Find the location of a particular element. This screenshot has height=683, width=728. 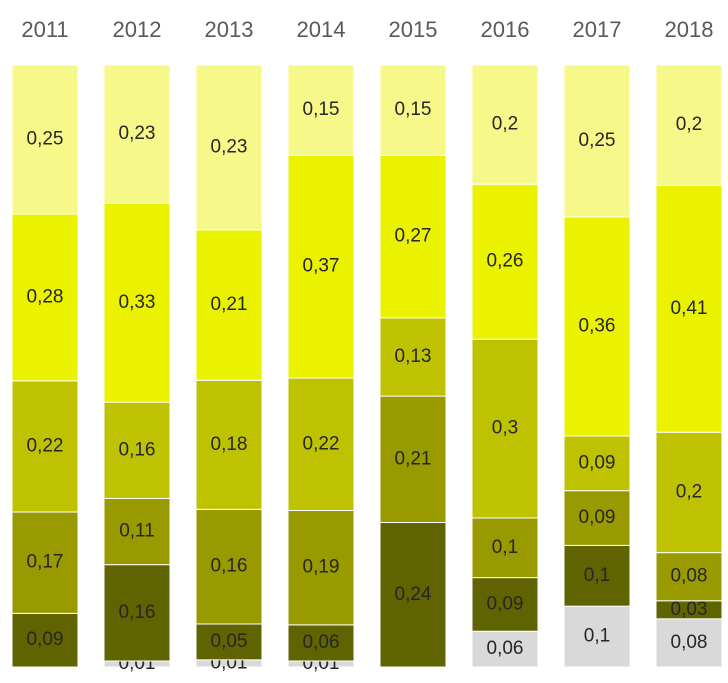

value-label: 0,28 is located at coordinates (45, 296).